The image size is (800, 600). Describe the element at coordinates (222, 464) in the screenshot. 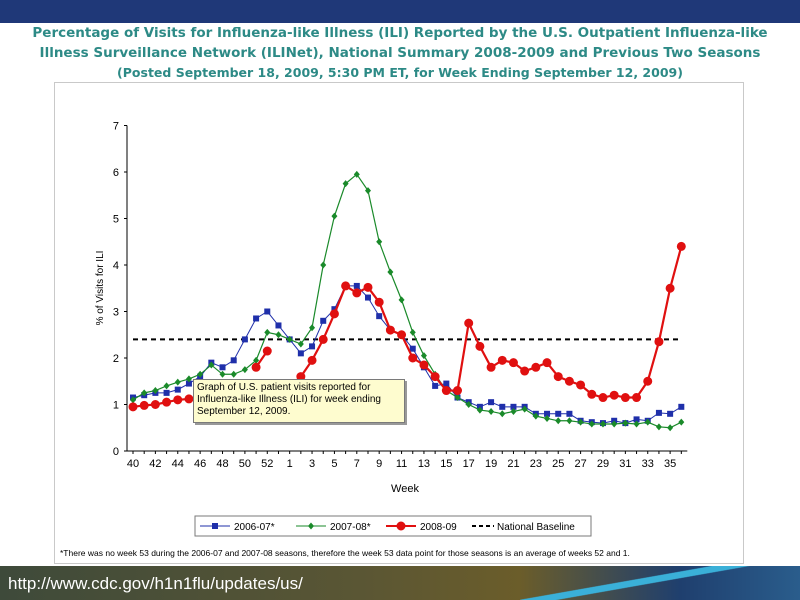

I see `x-tick-label: 48` at that location.